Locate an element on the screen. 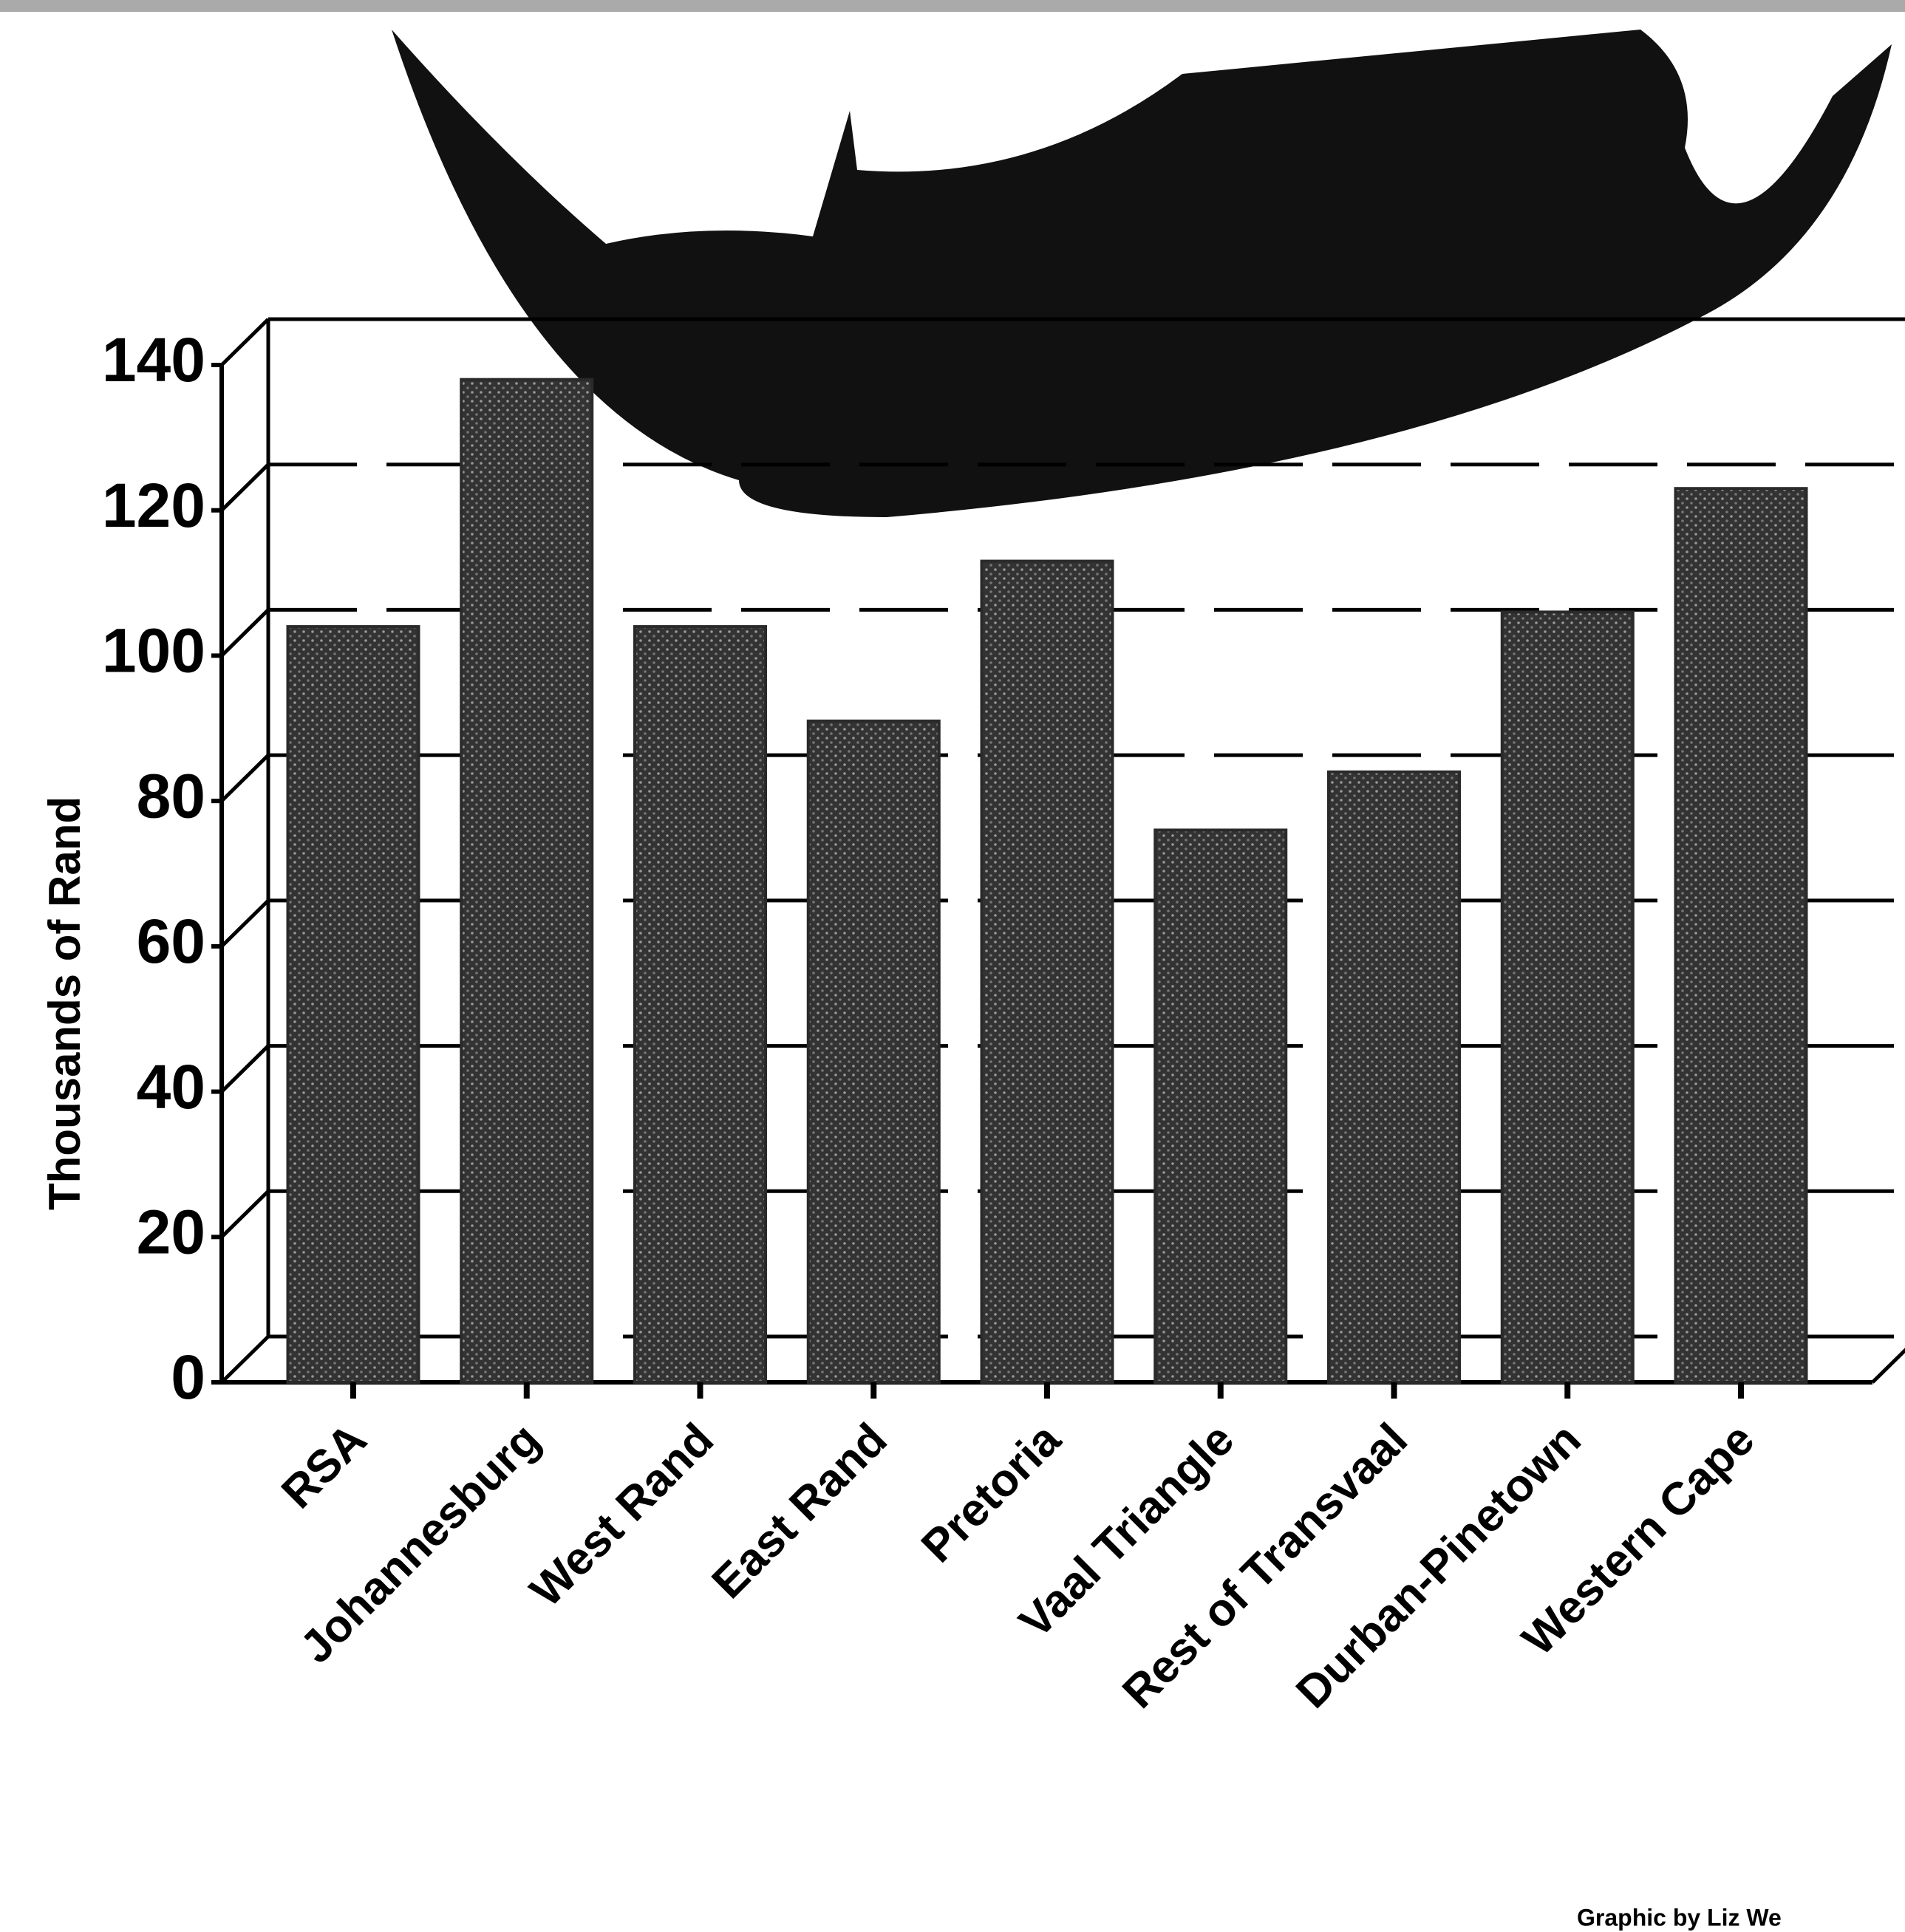  y-tick-label: 20 is located at coordinates (171, 1231).